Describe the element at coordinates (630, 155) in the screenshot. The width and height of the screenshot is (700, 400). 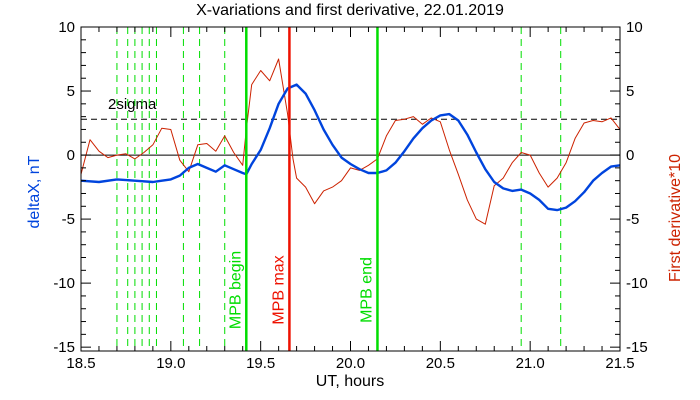
I see `y-tick-label-right: 0` at that location.